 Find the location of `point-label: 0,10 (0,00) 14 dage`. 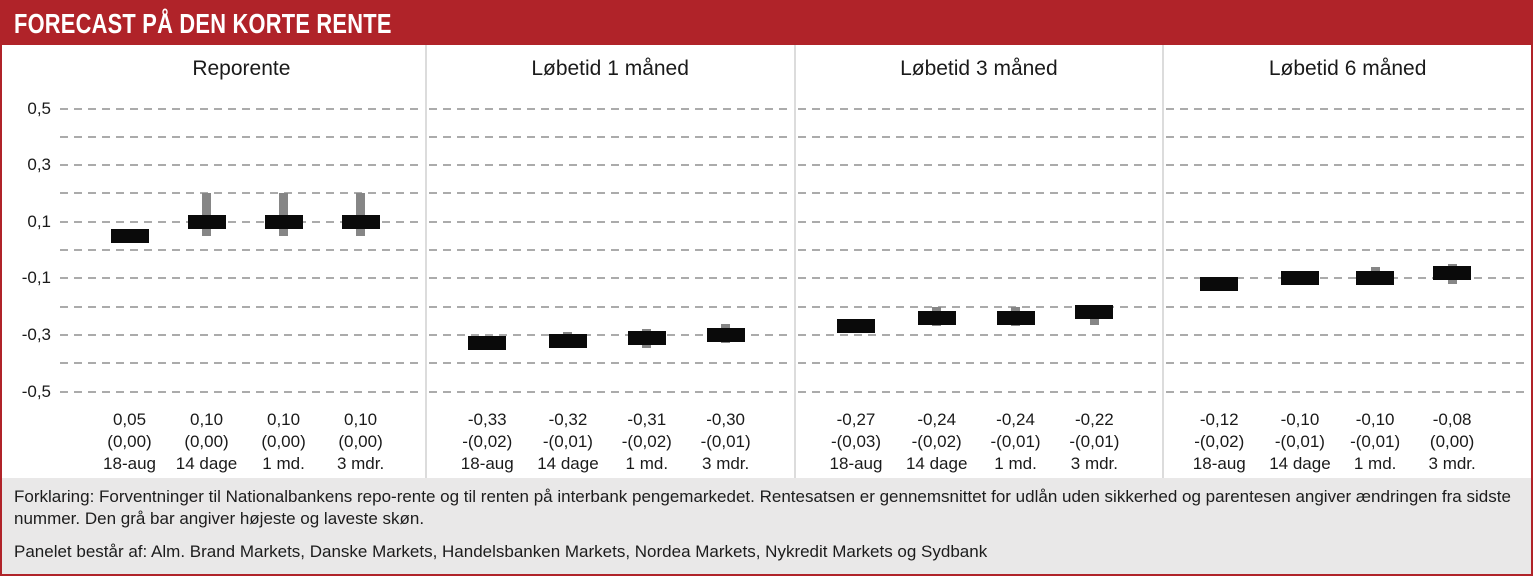

point-label: 0,10 (0,00) 14 dage is located at coordinates (207, 442).